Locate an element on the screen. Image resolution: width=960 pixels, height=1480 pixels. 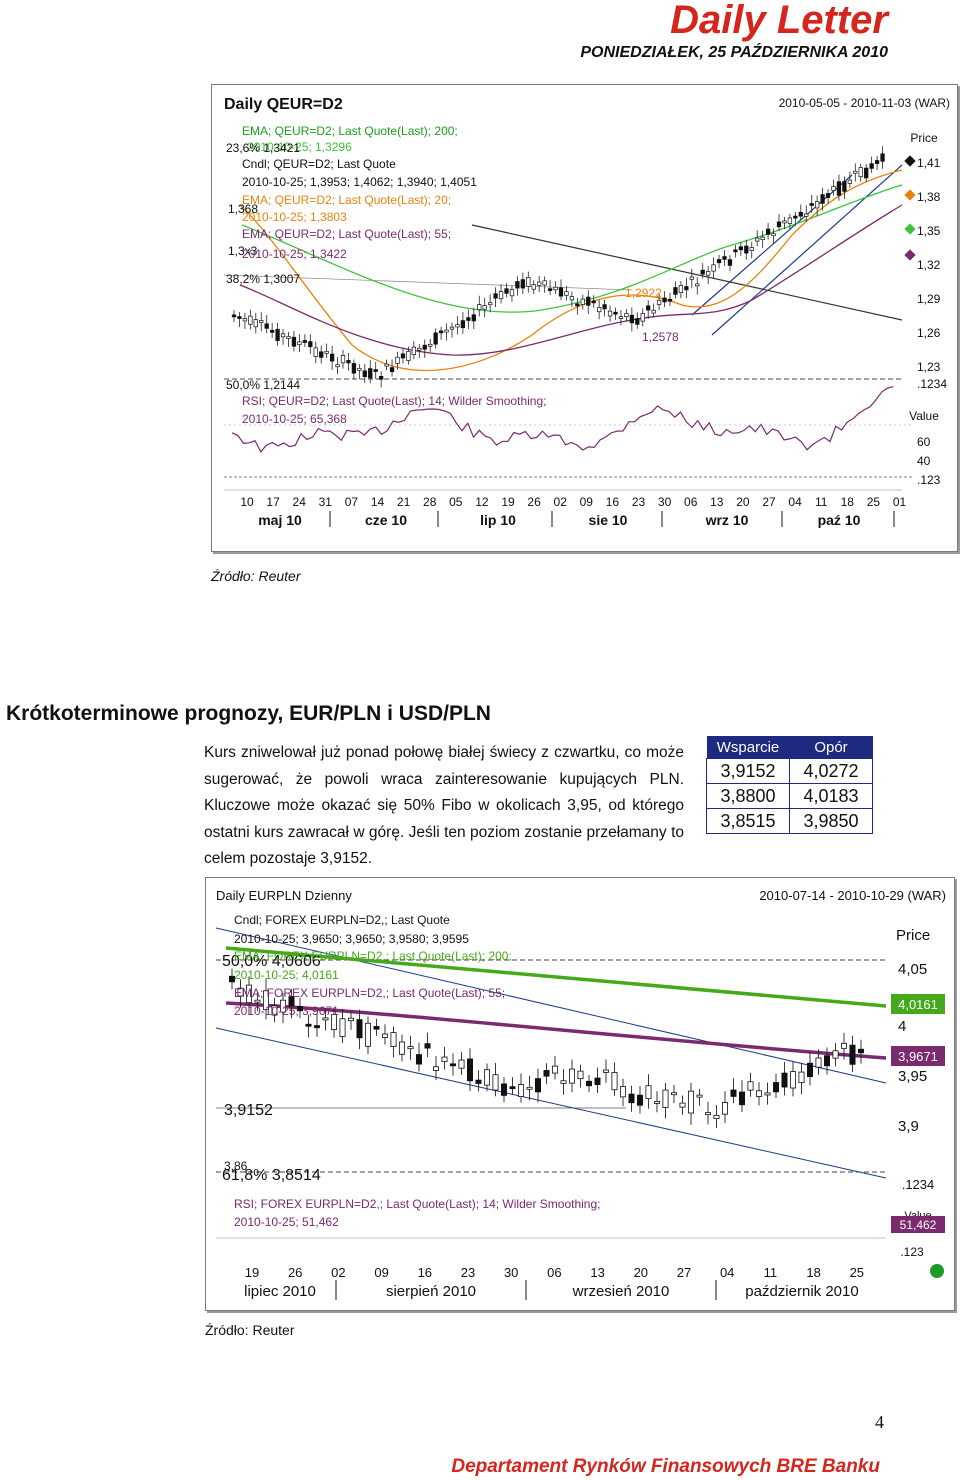
day-tick-label: 25 is located at coordinates (874, 502).